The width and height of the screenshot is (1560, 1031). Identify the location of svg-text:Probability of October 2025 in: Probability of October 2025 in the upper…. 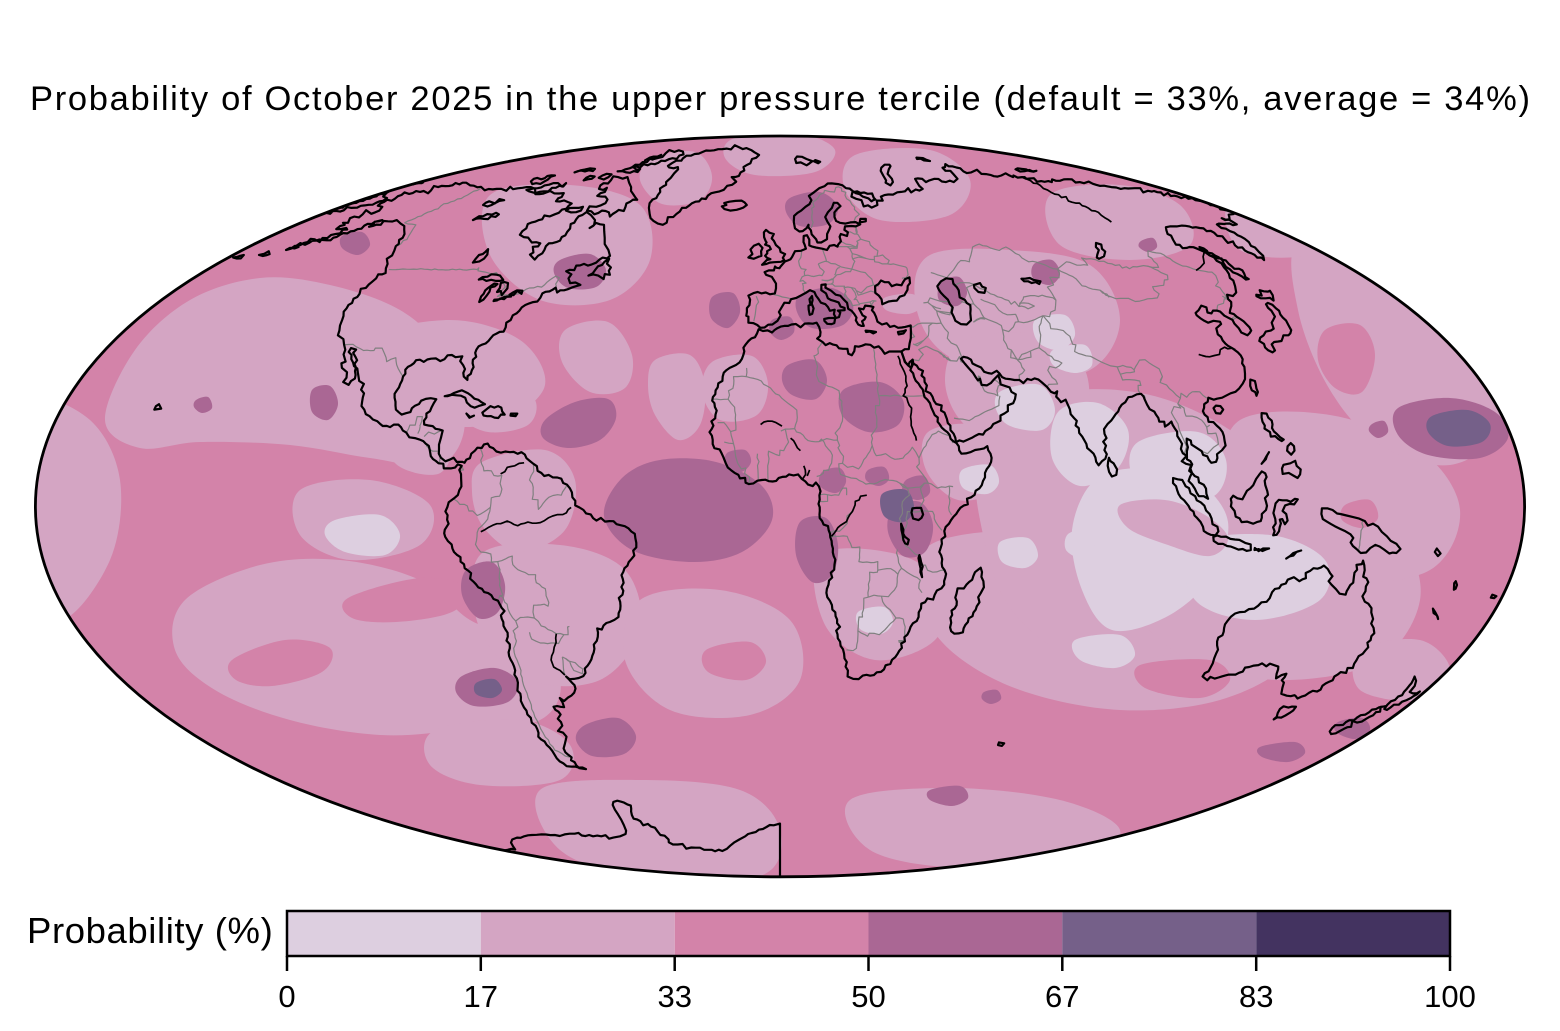
(781, 99).